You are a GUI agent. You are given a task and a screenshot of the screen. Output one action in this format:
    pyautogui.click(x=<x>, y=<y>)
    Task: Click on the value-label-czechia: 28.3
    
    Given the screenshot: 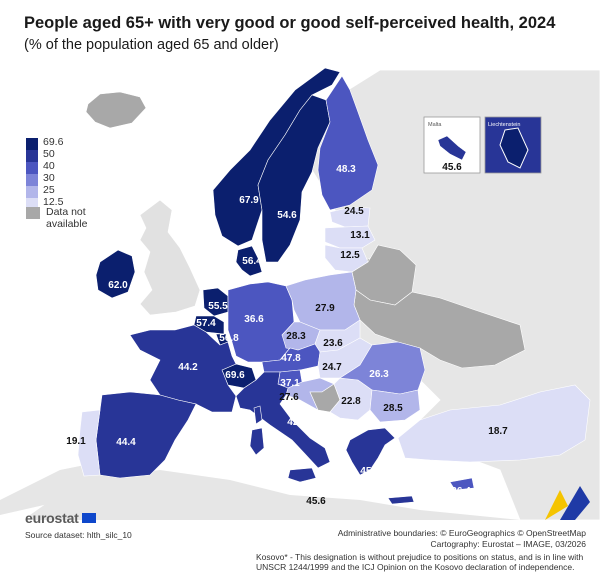 What is the action you would take?
    pyautogui.click(x=296, y=336)
    